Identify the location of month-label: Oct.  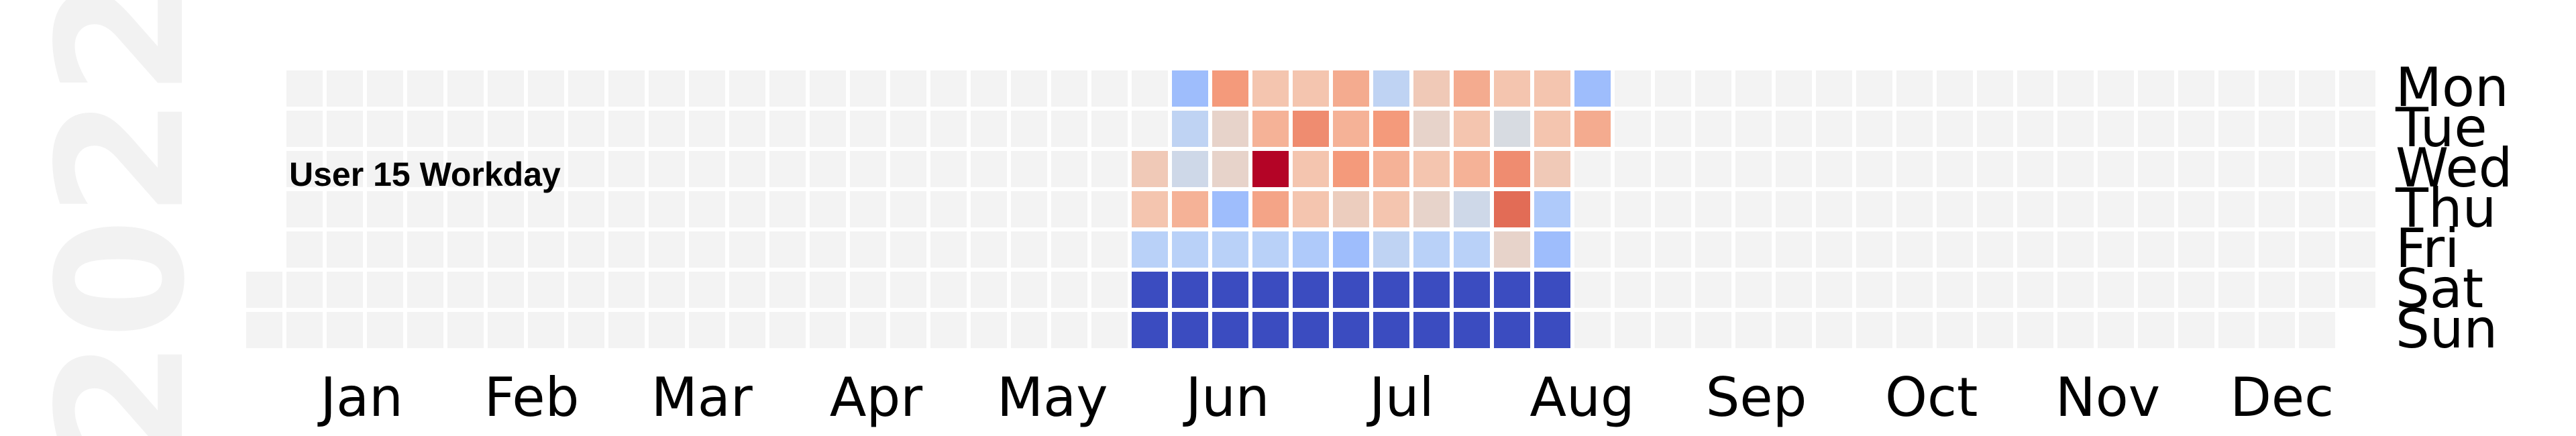
(1931, 397).